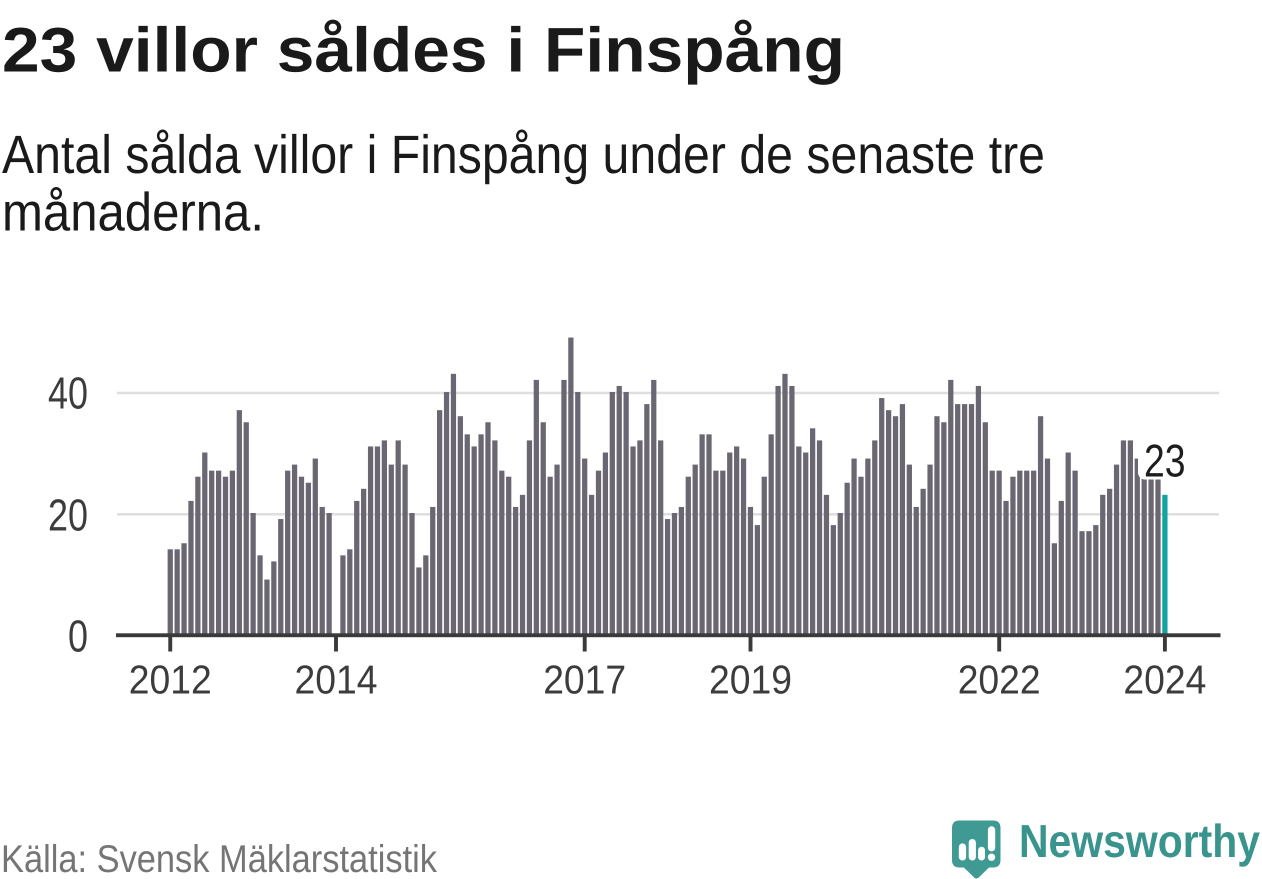  Describe the element at coordinates (170, 679) in the screenshot. I see `svg-text: 2012` at that location.